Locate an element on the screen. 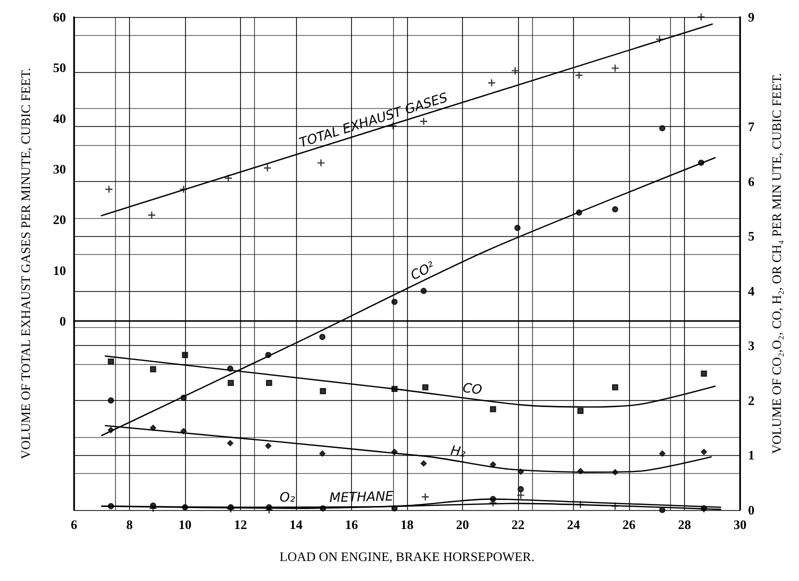  y2-tick-label: 7 is located at coordinates (751, 126).